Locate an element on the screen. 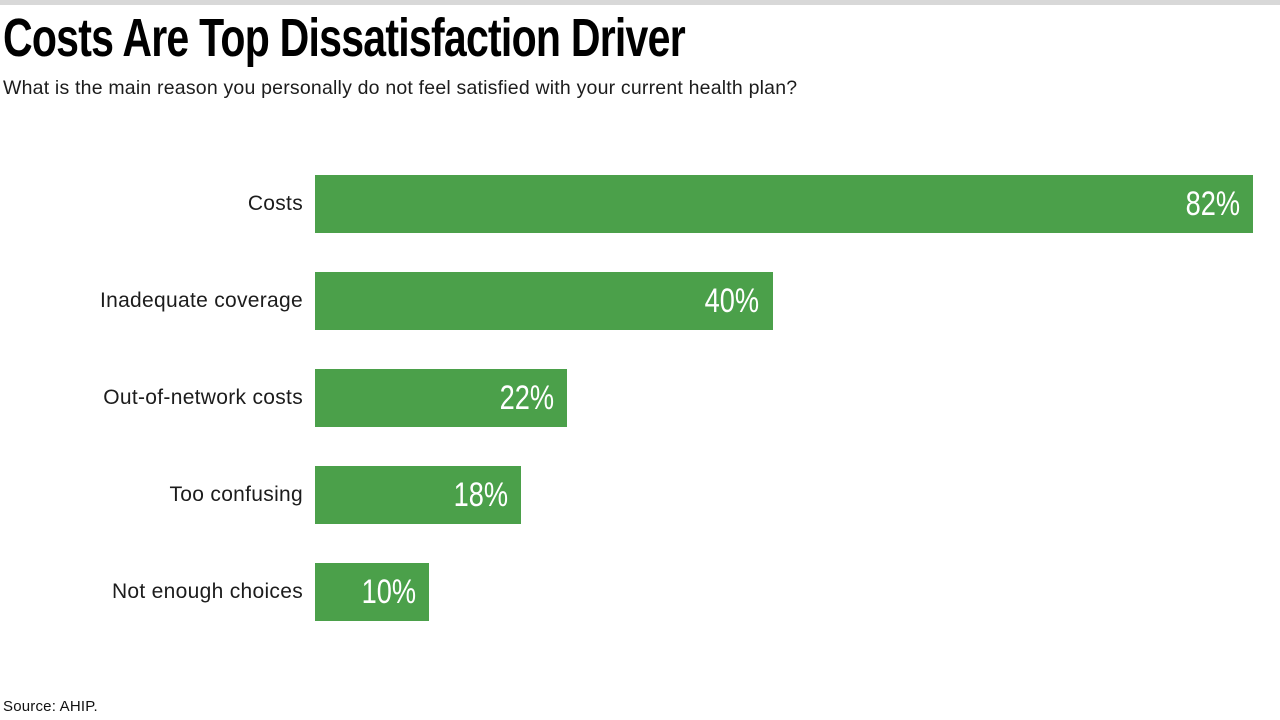 This screenshot has width=1280, height=720. page-title: Costs Are Top Dissatisfaction Driver is located at coordinates (344, 38).